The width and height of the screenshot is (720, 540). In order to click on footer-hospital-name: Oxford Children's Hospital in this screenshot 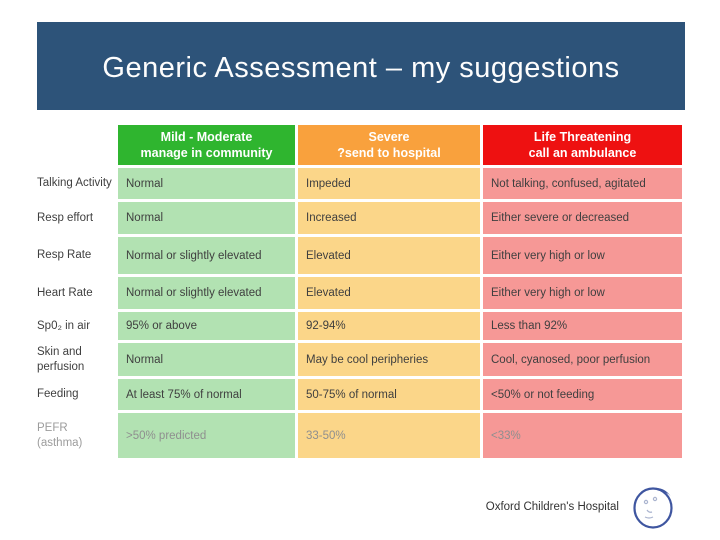, I will do `click(552, 507)`.